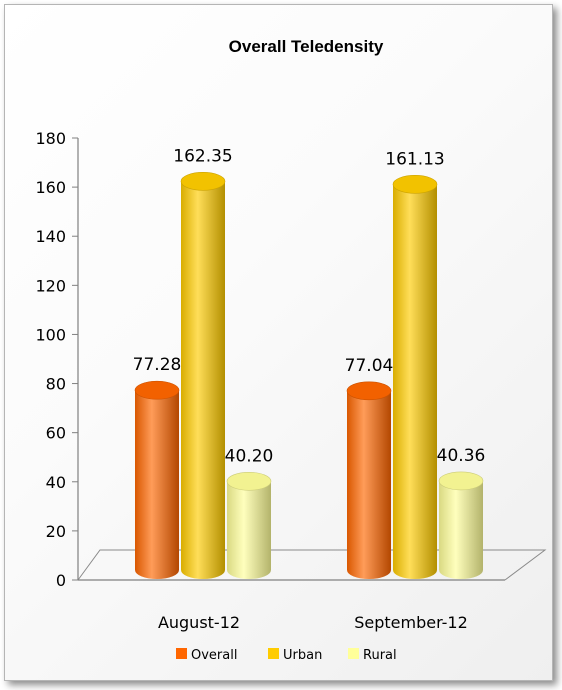 The height and width of the screenshot is (690, 562). What do you see at coordinates (202, 156) in the screenshot?
I see `data-label: 162.35` at bounding box center [202, 156].